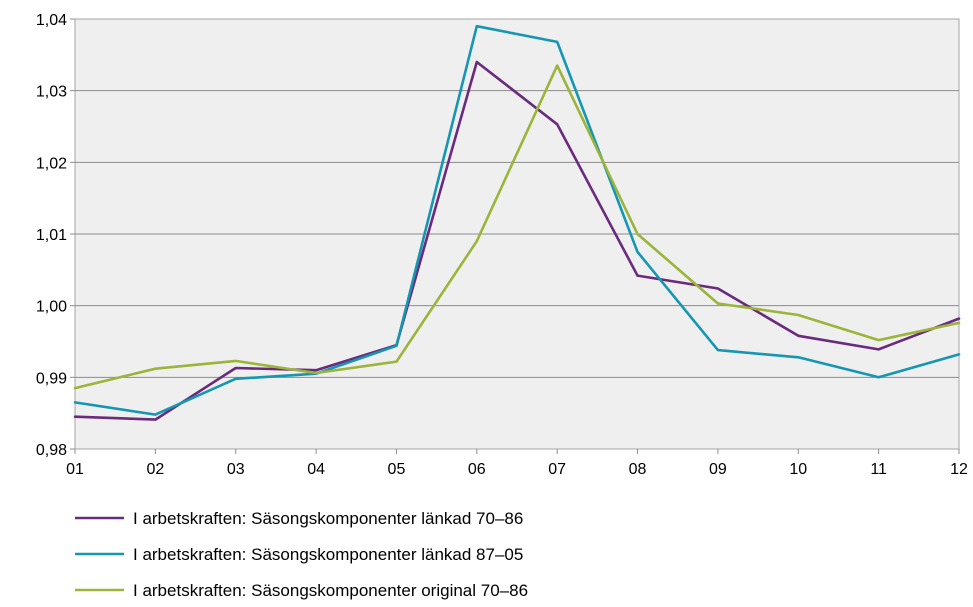 This screenshot has width=973, height=607. Describe the element at coordinates (718, 469) in the screenshot. I see `x-tick-label: 09` at that location.